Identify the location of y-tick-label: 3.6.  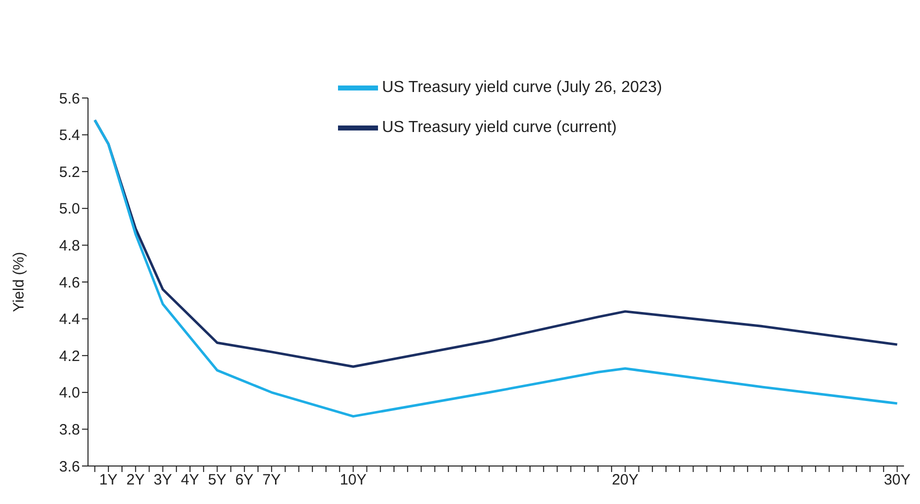
(69, 467).